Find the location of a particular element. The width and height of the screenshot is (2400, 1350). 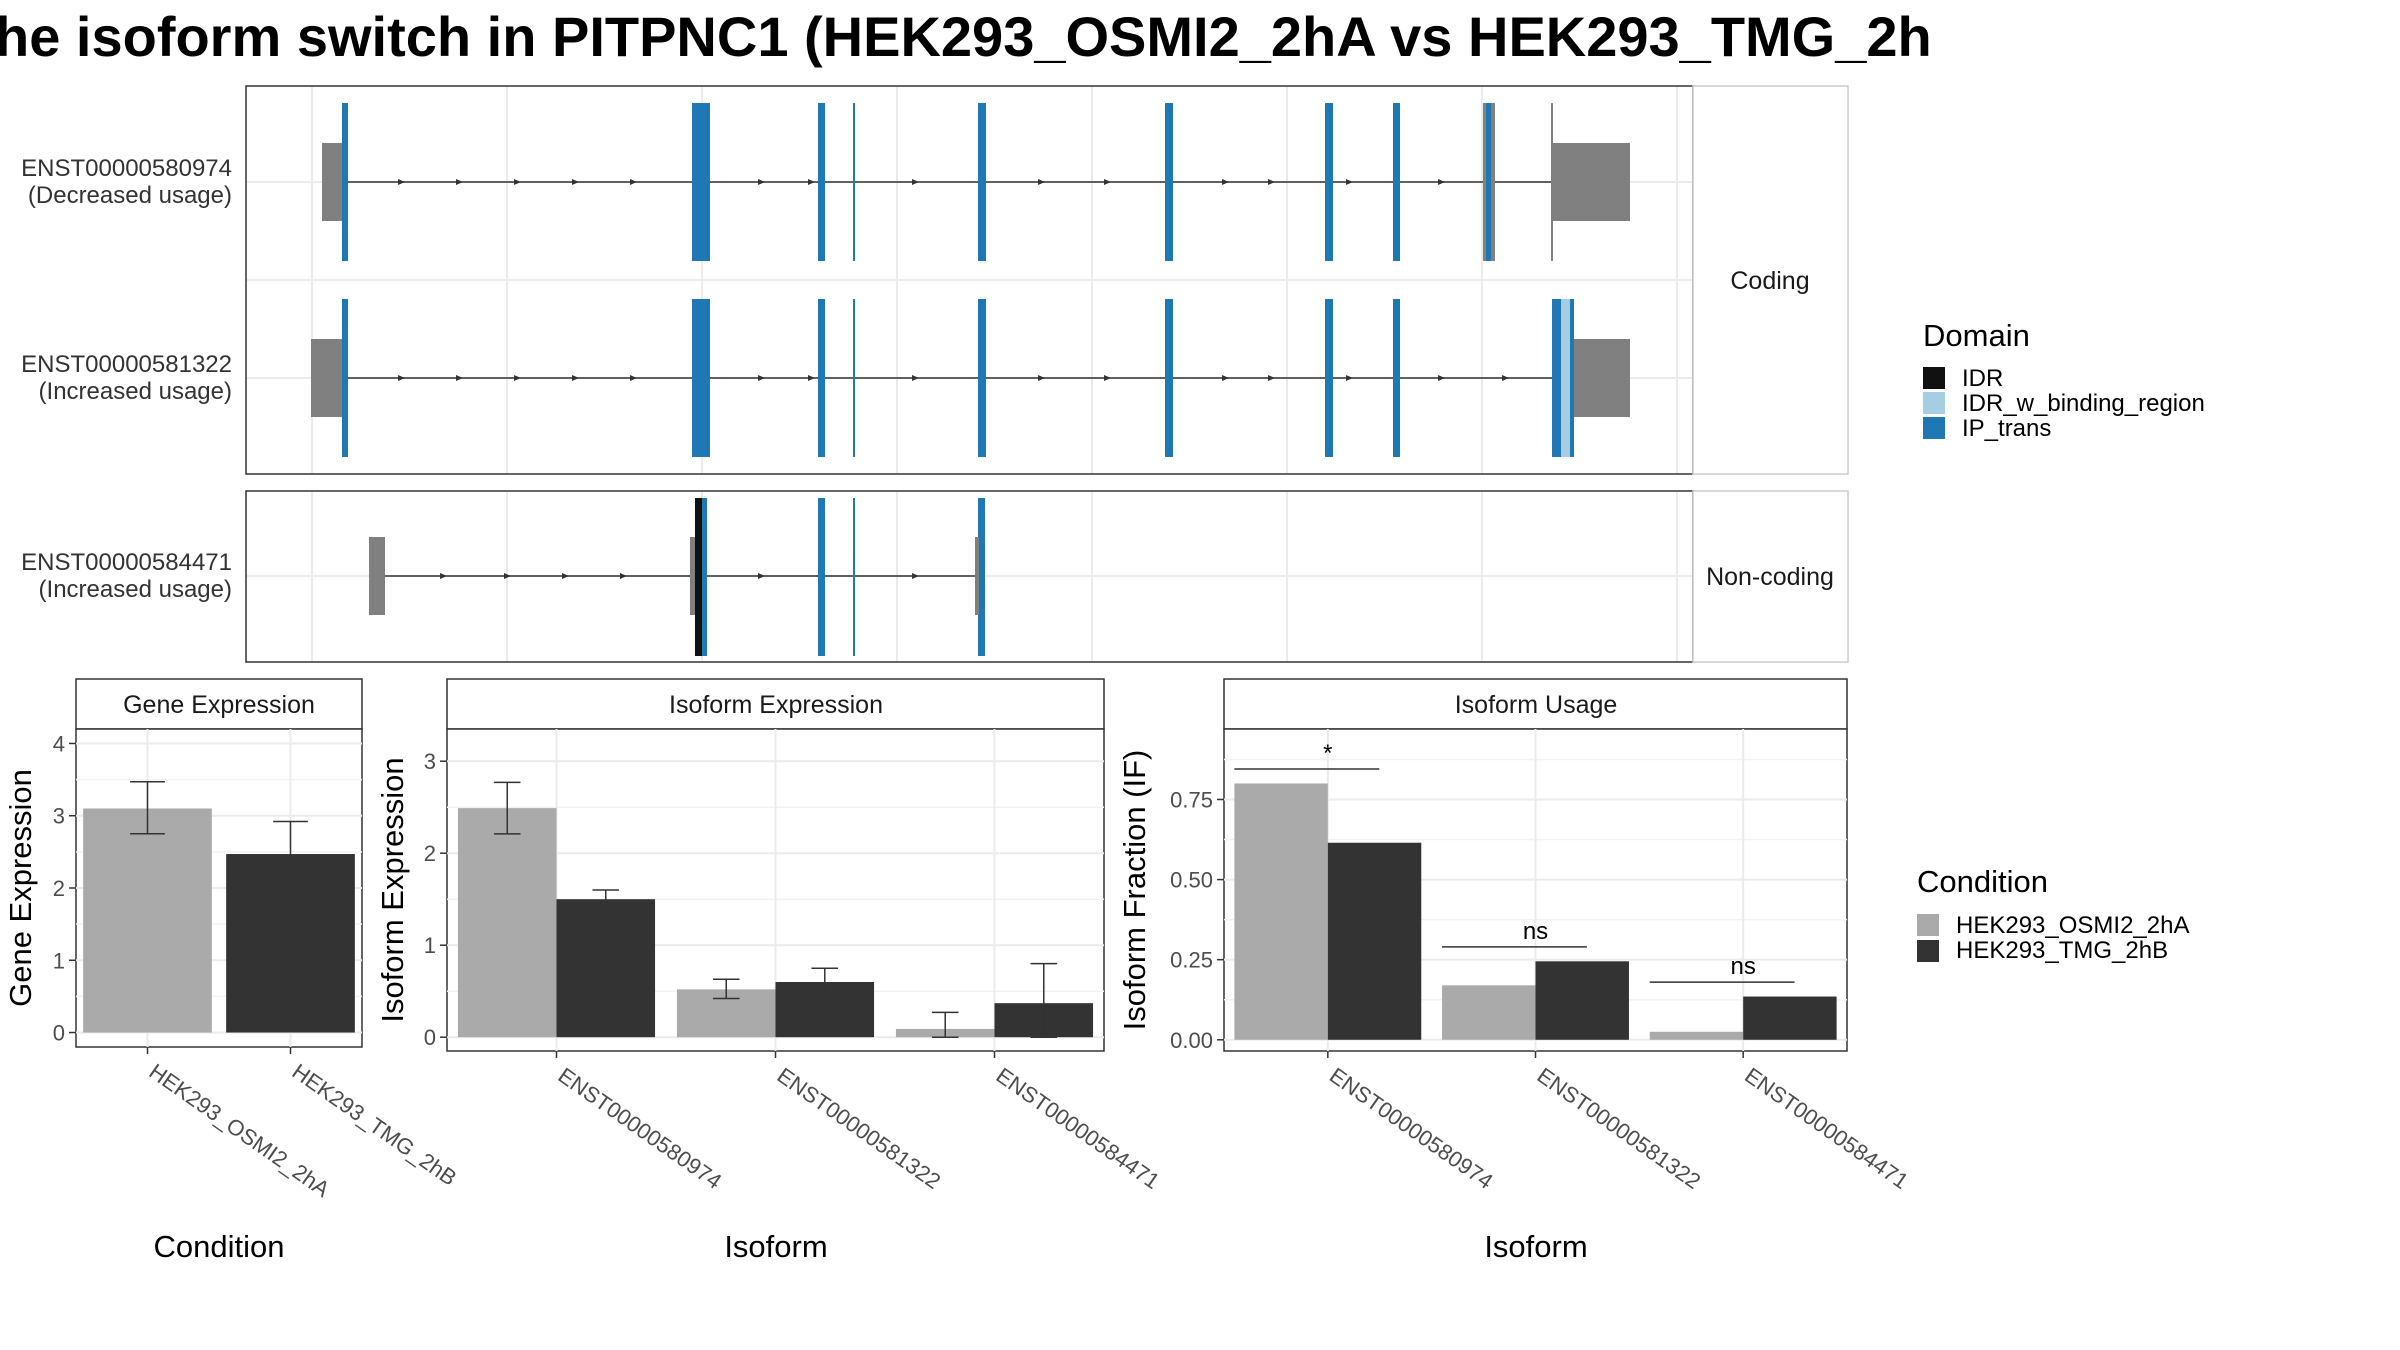

noncoding-strip-label: Non-coding is located at coordinates (1770, 577).